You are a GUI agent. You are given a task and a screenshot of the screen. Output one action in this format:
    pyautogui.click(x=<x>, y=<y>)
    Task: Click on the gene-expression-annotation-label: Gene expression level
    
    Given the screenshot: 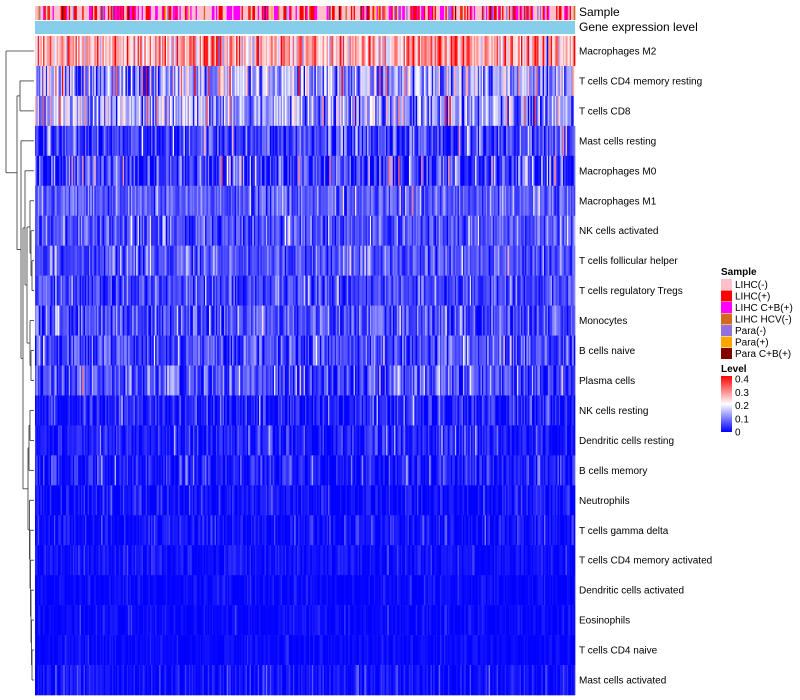 What is the action you would take?
    pyautogui.click(x=638, y=27)
    